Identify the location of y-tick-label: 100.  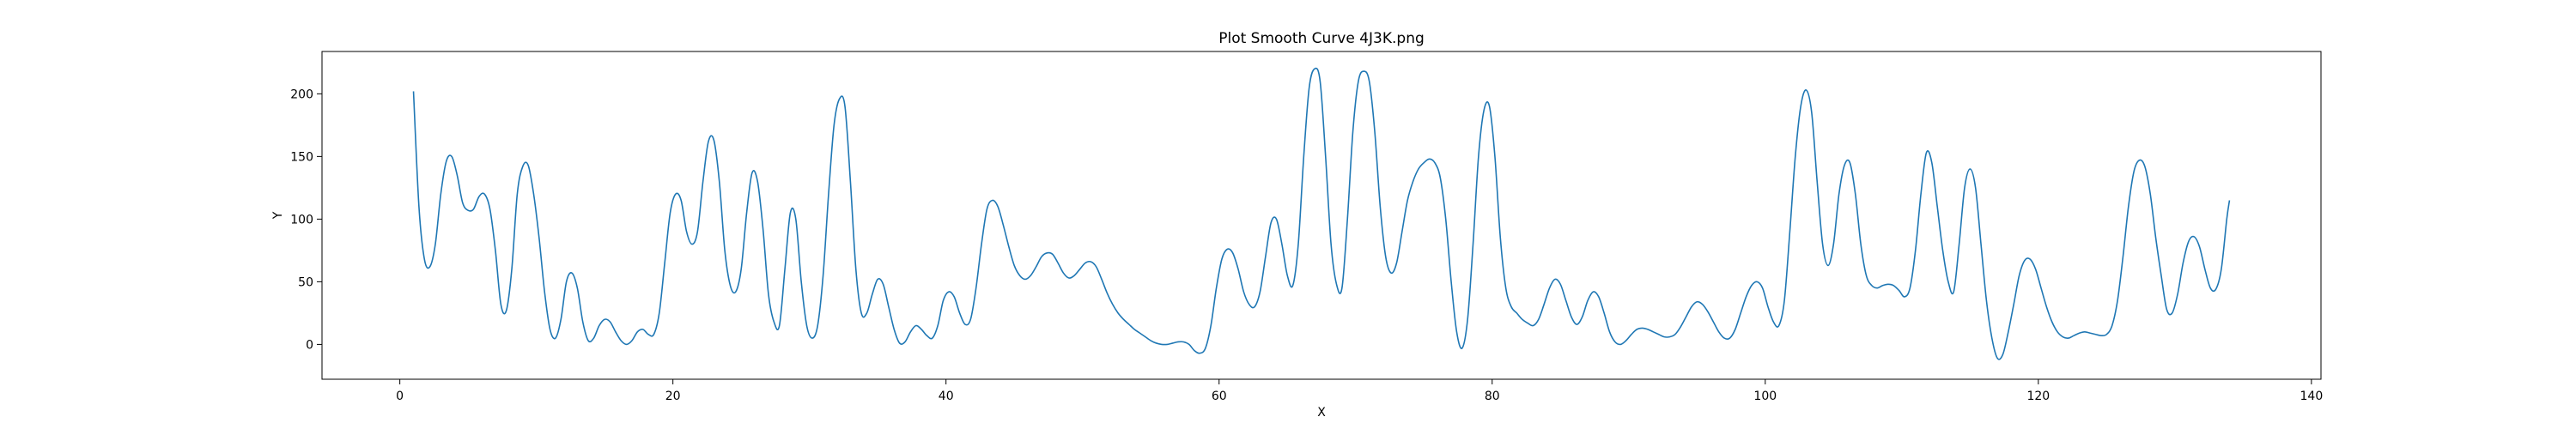
(301, 220).